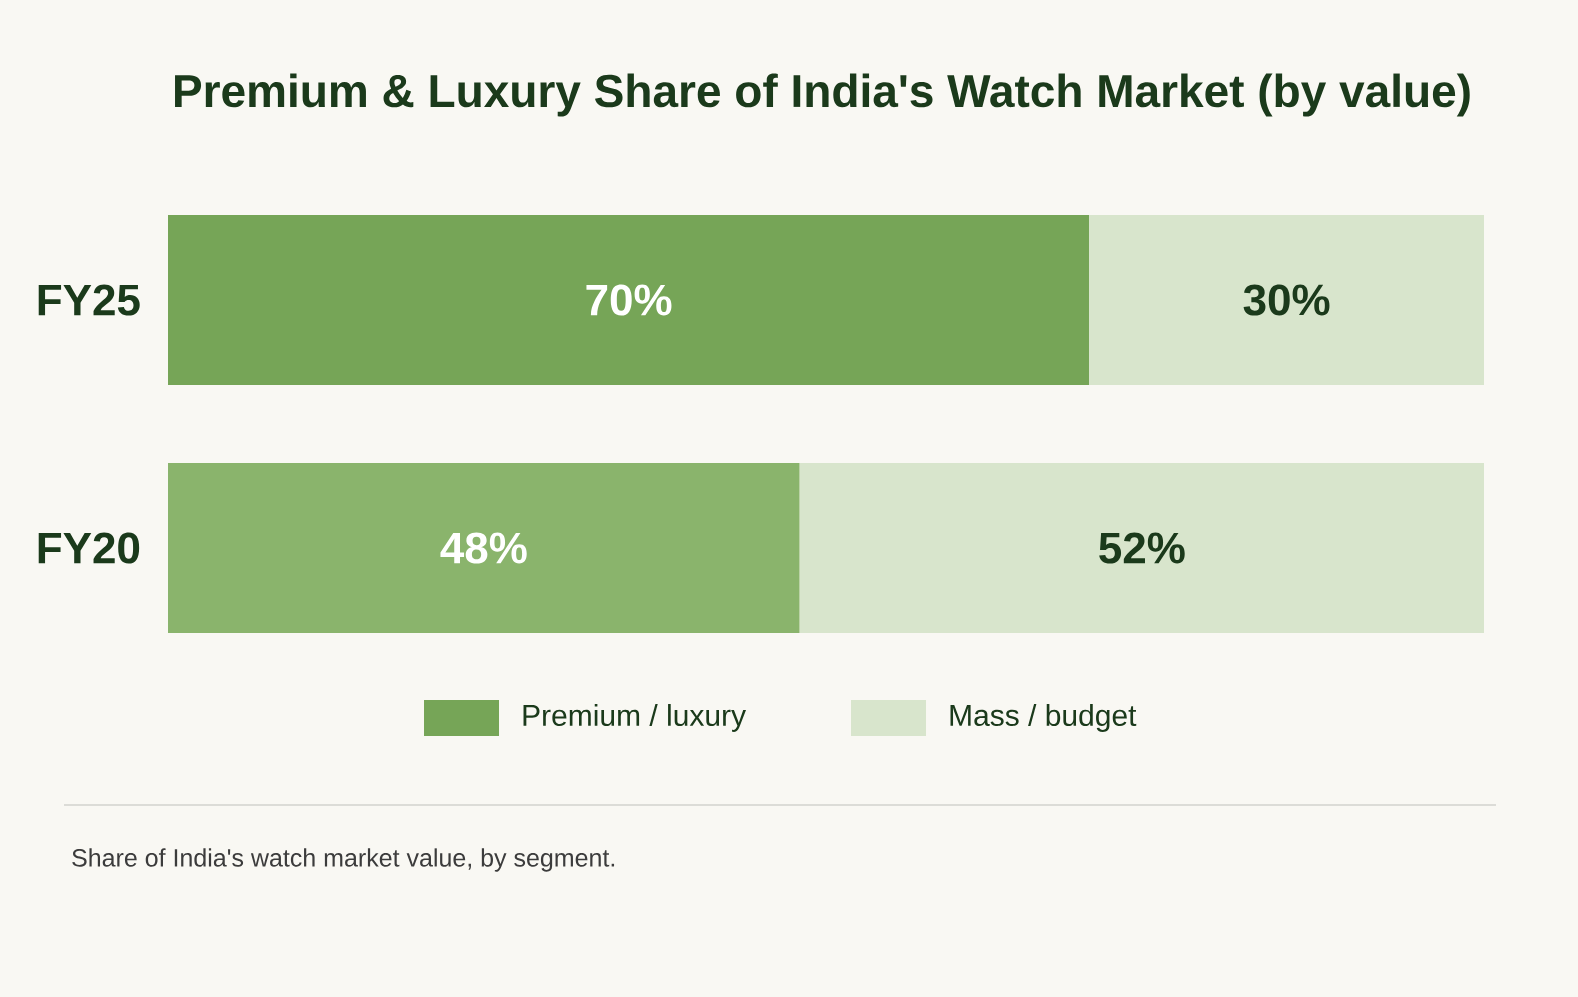  I want to click on data-label: 48%, so click(483, 548).